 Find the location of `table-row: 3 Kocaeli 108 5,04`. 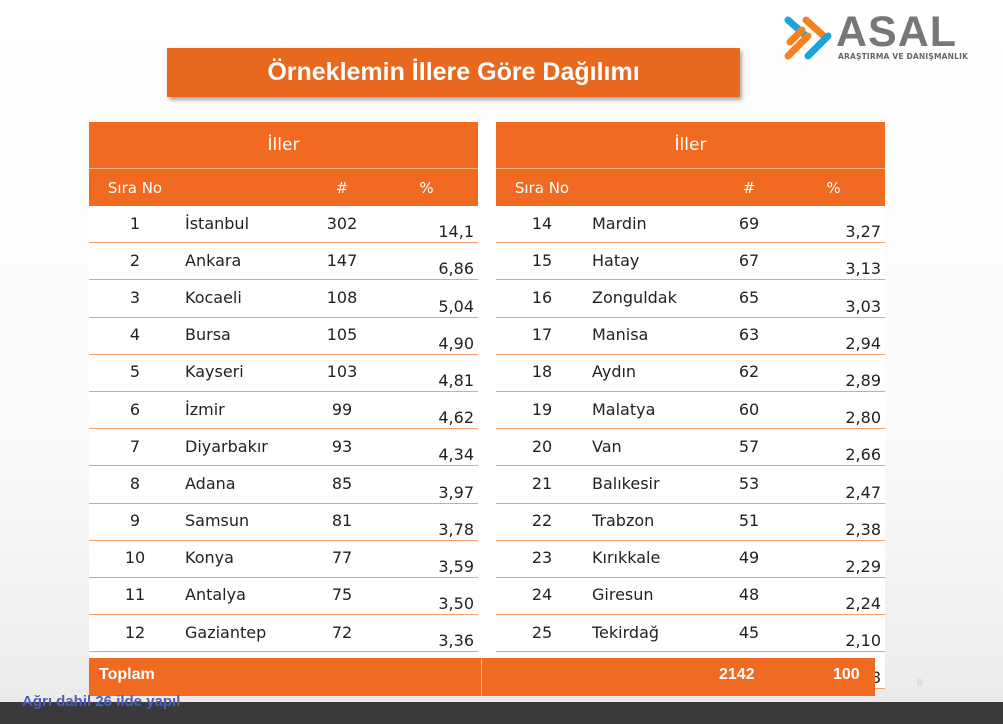

table-row: 3 Kocaeli 108 5,04 is located at coordinates (283, 298).